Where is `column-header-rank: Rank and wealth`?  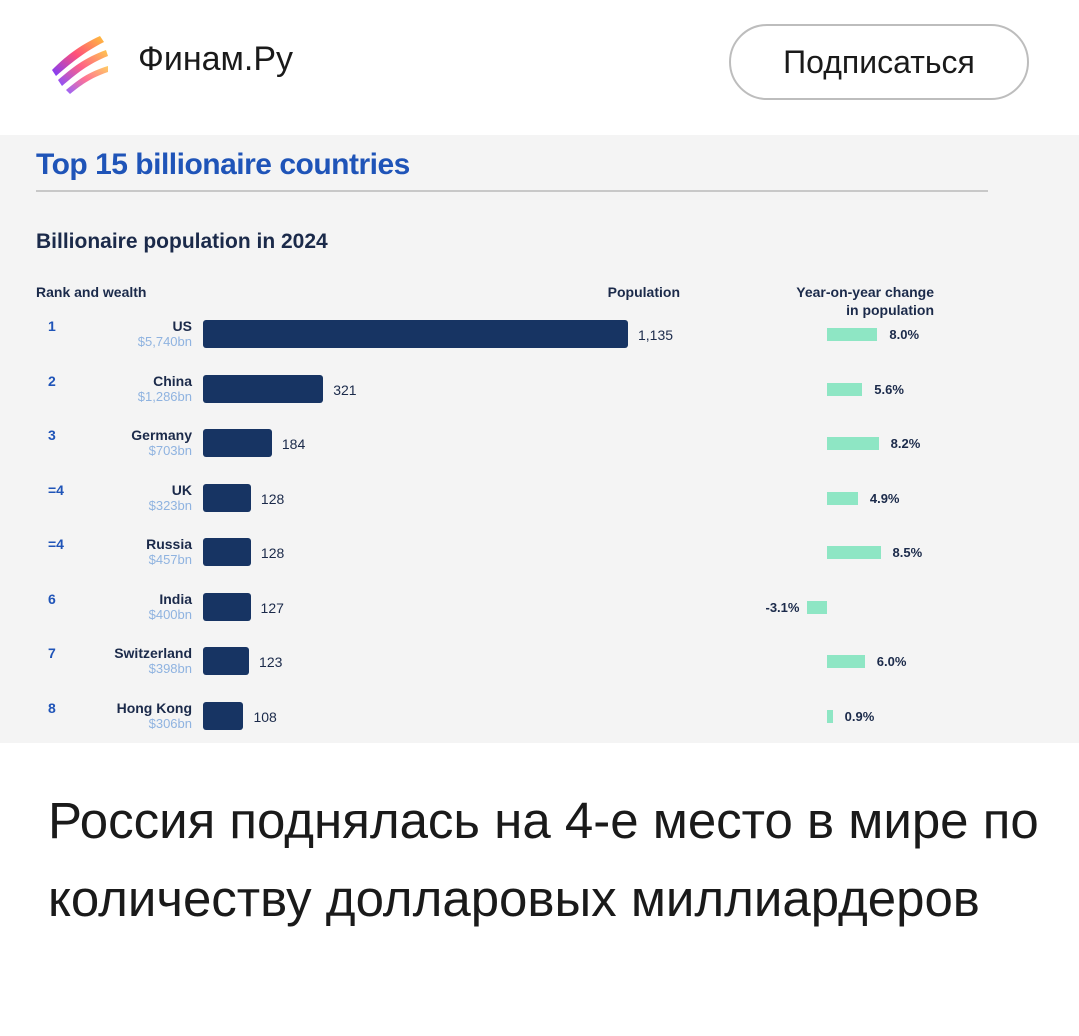 column-header-rank: Rank and wealth is located at coordinates (91, 292).